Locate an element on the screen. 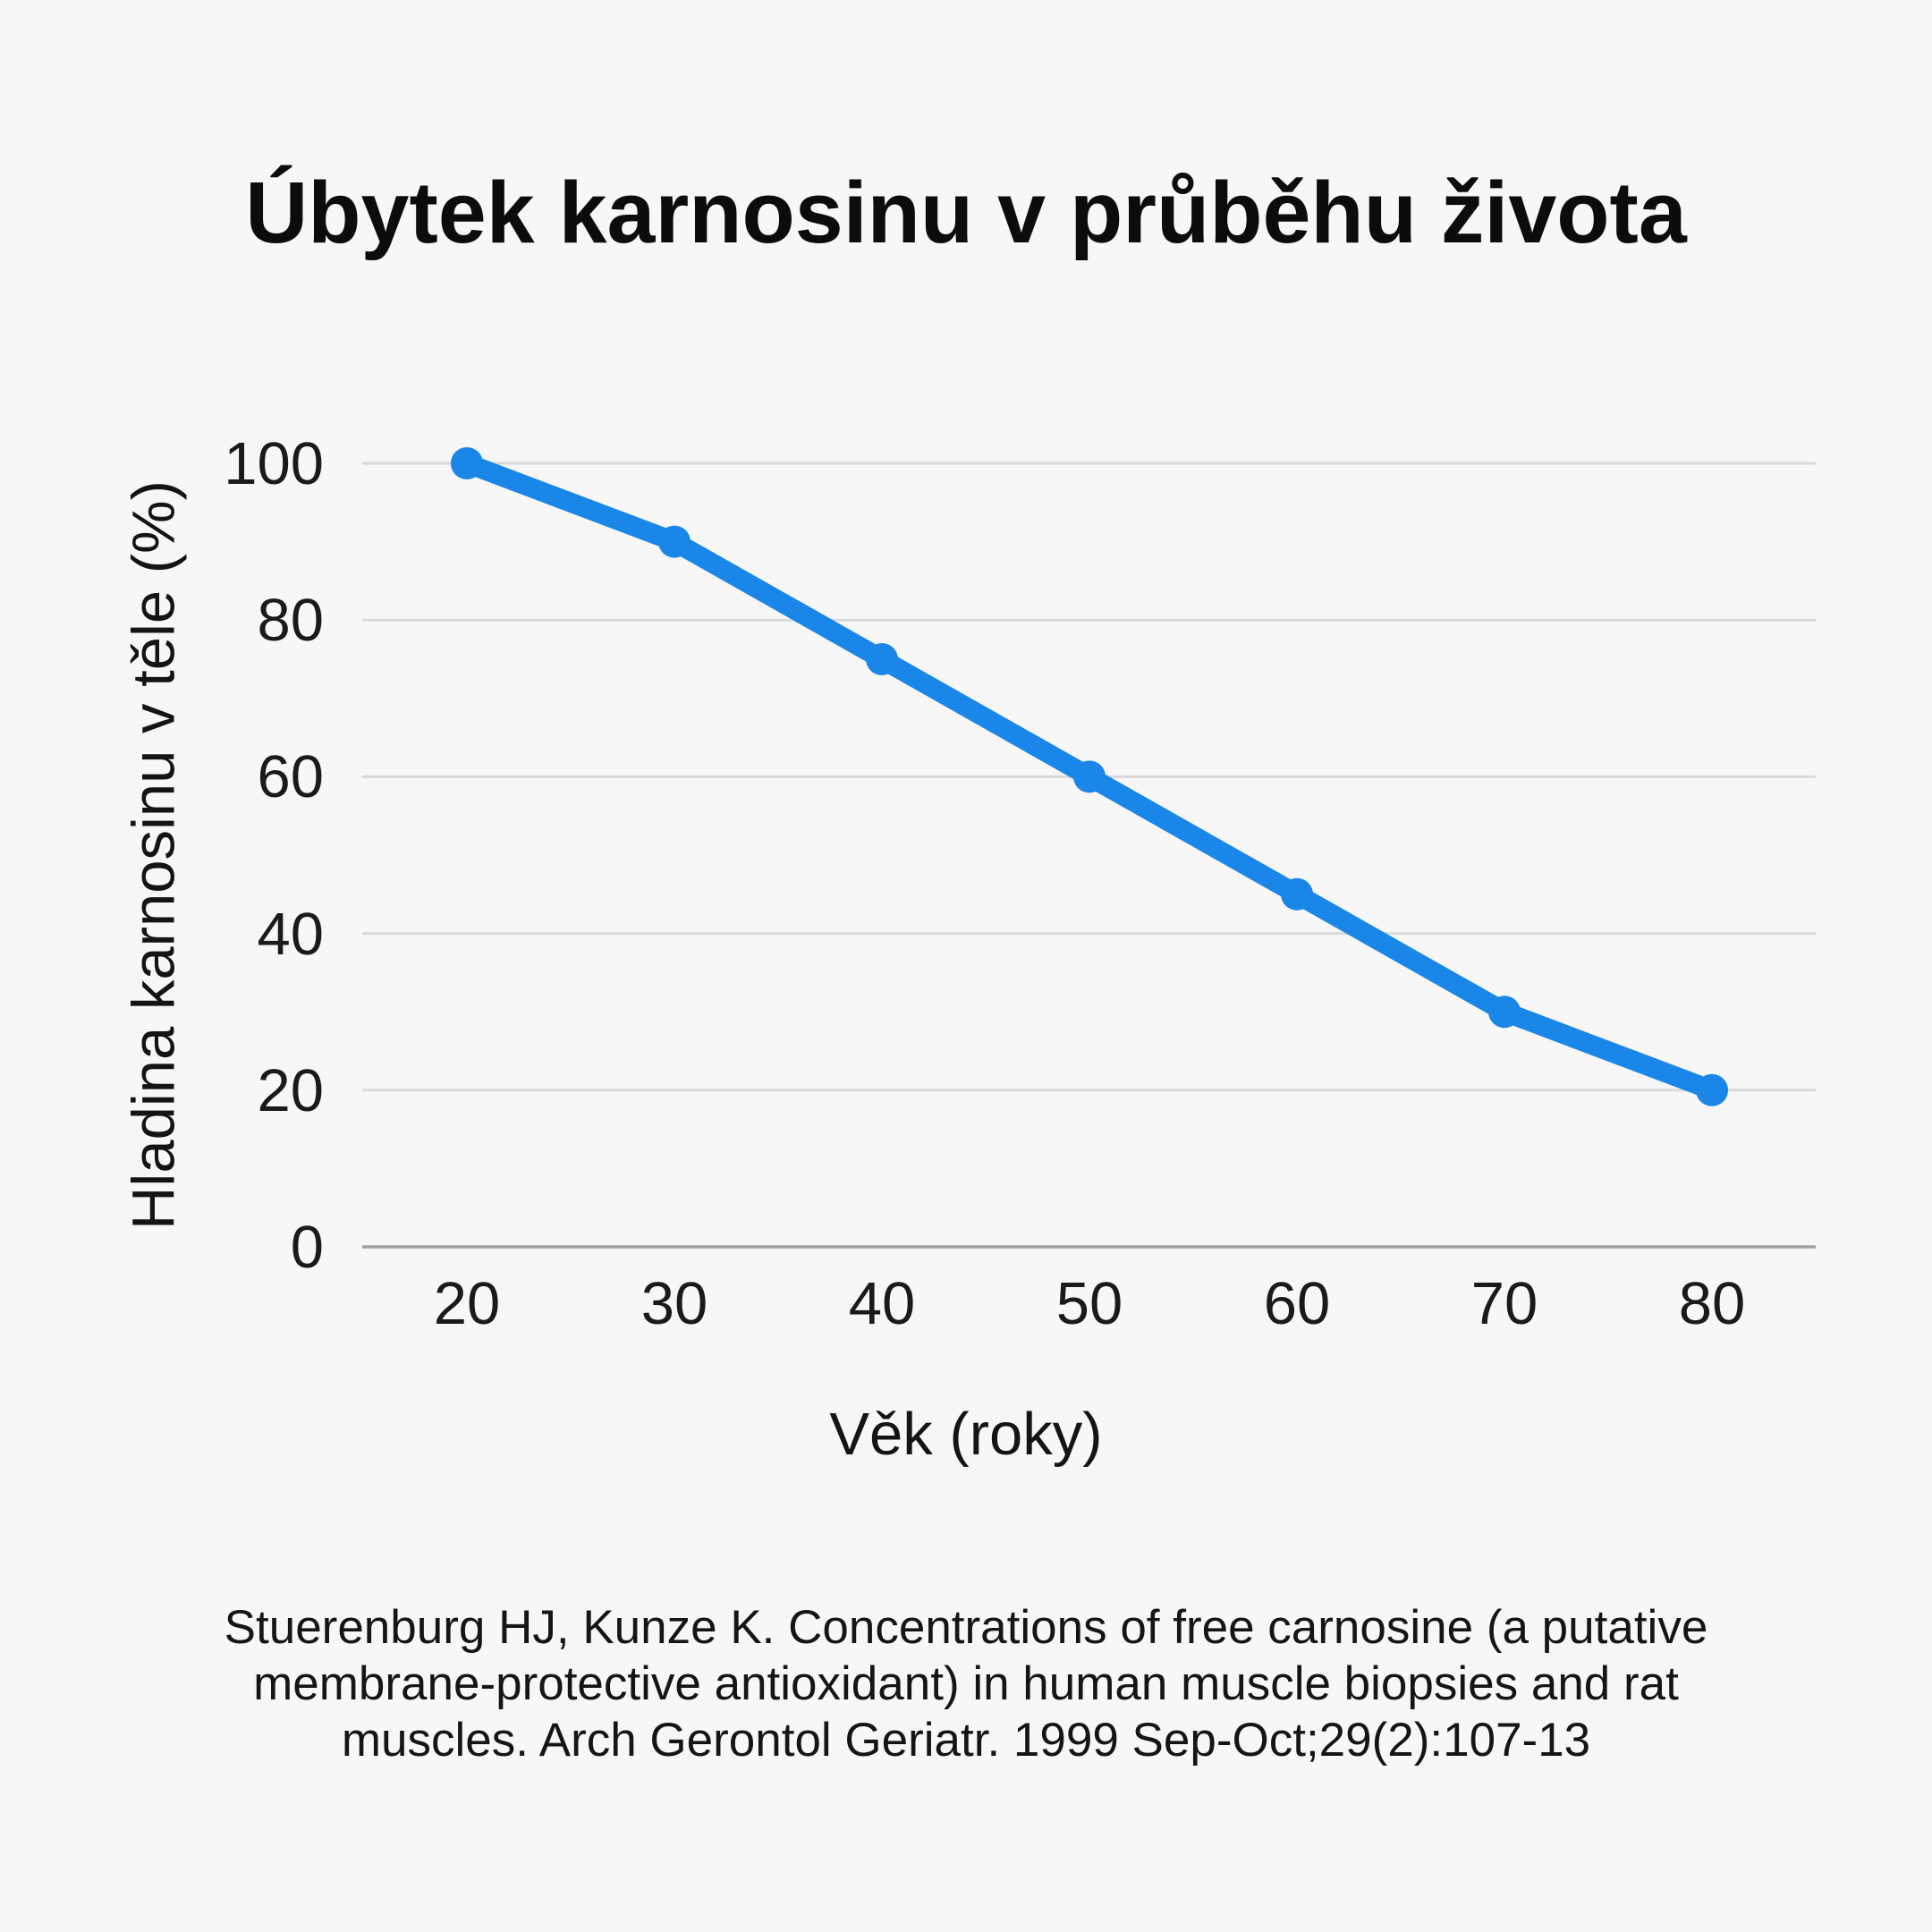 This screenshot has width=1932, height=1932. y-tick-label: 100 is located at coordinates (274, 463).